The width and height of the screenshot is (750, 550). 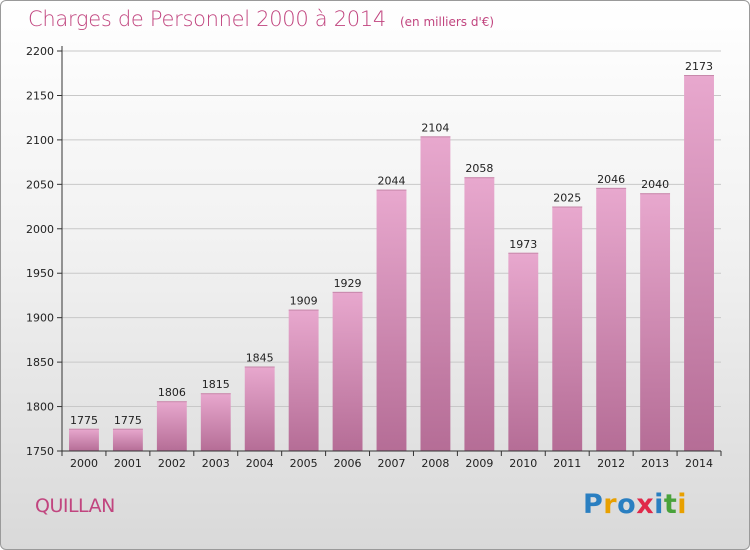 I want to click on bar-2010, so click(x=523, y=351).